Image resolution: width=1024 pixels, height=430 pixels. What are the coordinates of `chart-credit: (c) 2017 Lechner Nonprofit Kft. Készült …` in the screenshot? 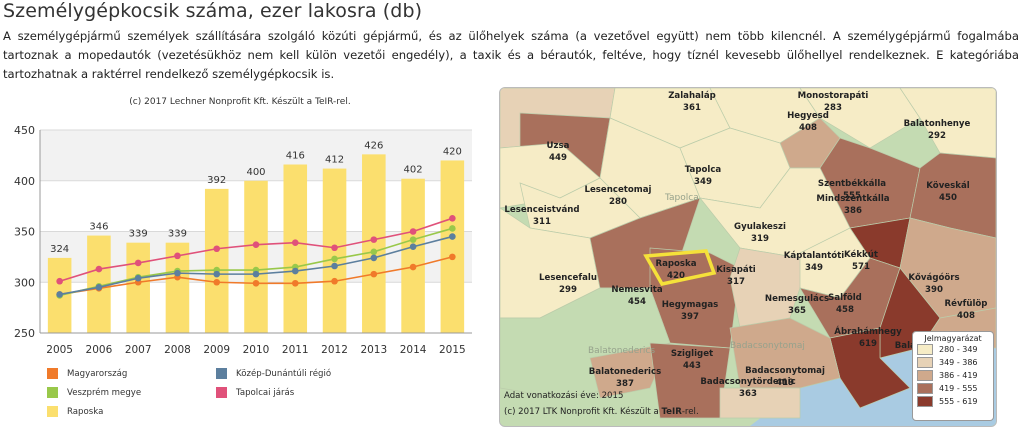 It's located at (240, 102).